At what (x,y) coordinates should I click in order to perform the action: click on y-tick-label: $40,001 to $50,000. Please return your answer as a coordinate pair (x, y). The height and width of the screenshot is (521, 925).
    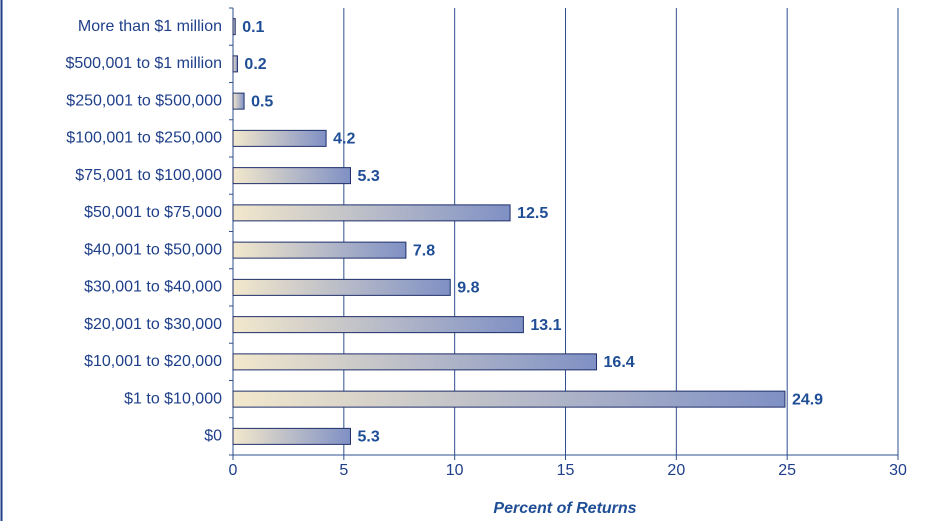
    Looking at the image, I should click on (153, 249).